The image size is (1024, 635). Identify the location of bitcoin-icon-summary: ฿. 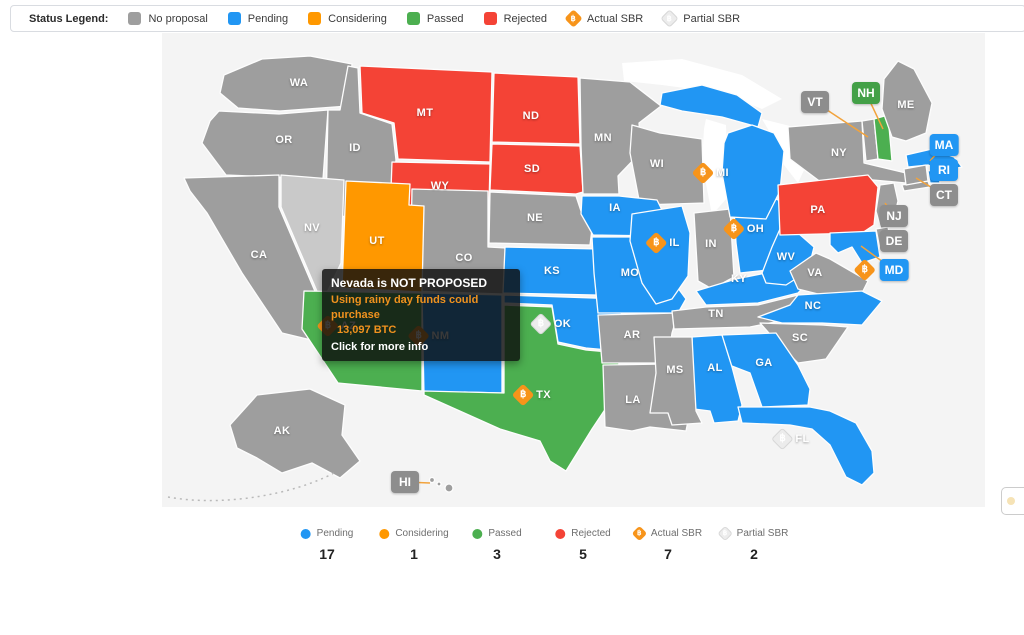
(639, 533).